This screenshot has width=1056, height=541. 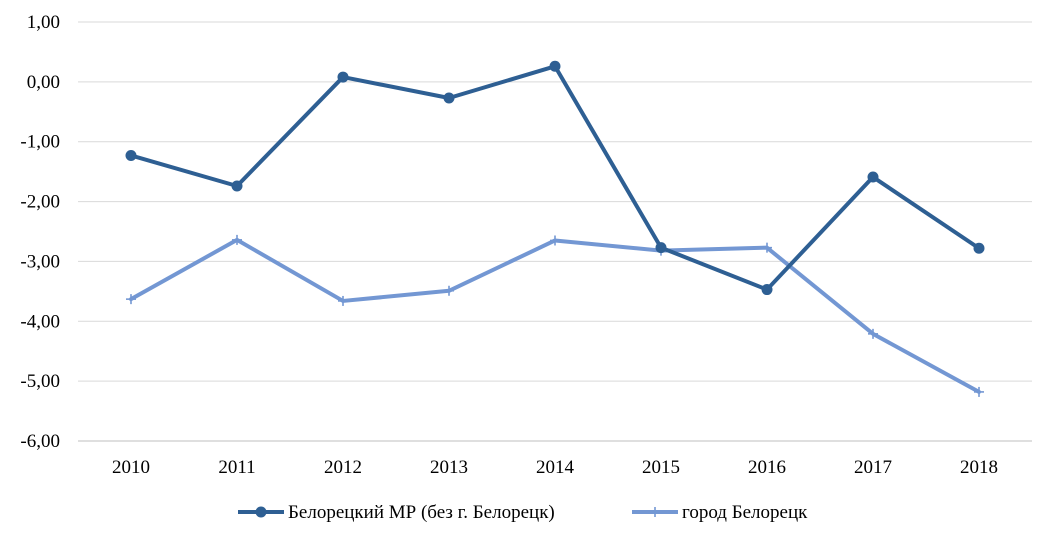 What do you see at coordinates (343, 467) in the screenshot?
I see `x-tick-label: 2012` at bounding box center [343, 467].